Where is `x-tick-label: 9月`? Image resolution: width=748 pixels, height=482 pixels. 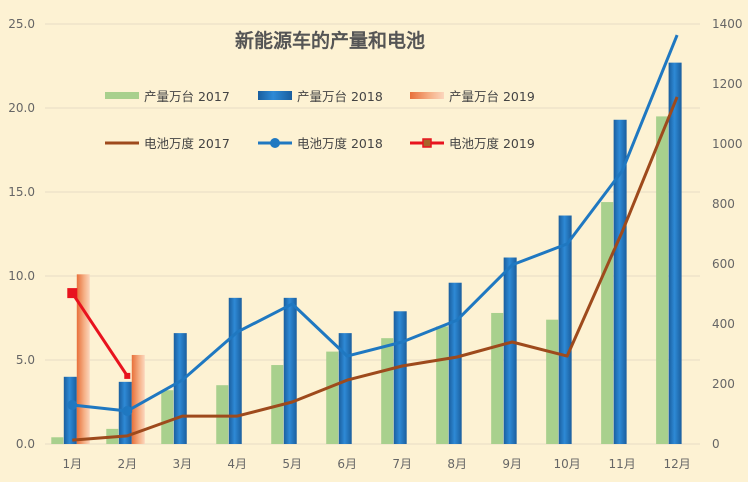 x-tick-label: 9月 is located at coordinates (512, 464).